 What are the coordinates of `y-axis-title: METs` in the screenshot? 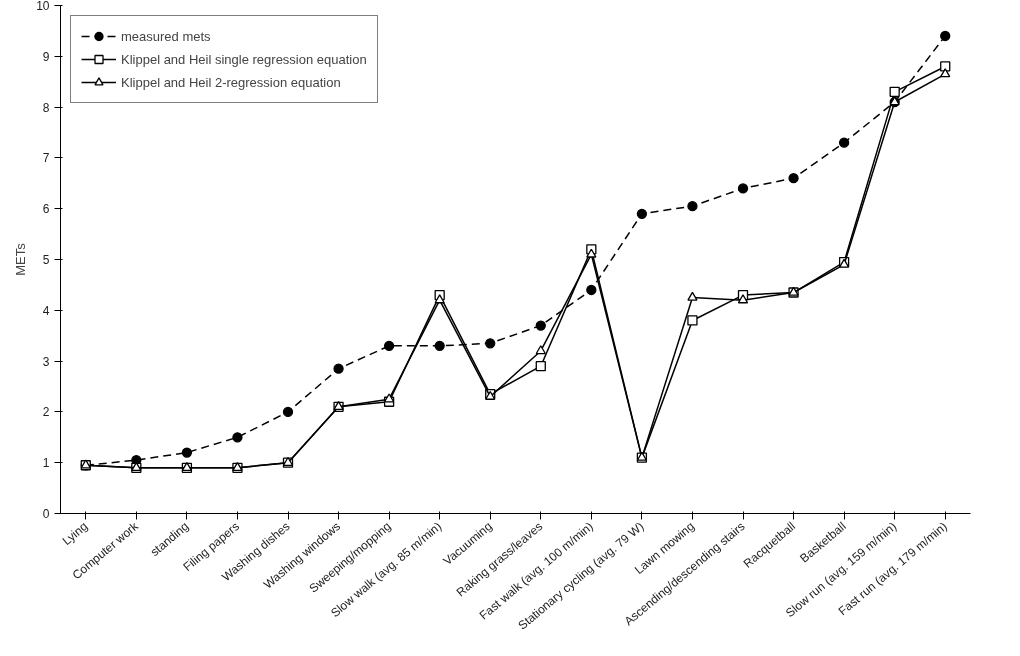 It's located at (21, 259).